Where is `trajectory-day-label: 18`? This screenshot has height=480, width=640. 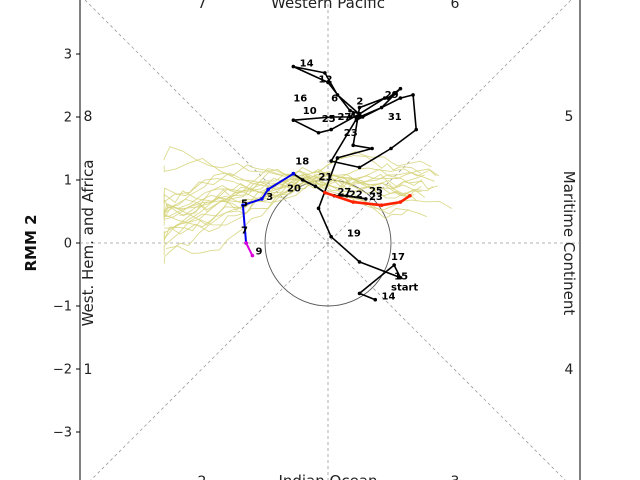 trajectory-day-label: 18 is located at coordinates (302, 161).